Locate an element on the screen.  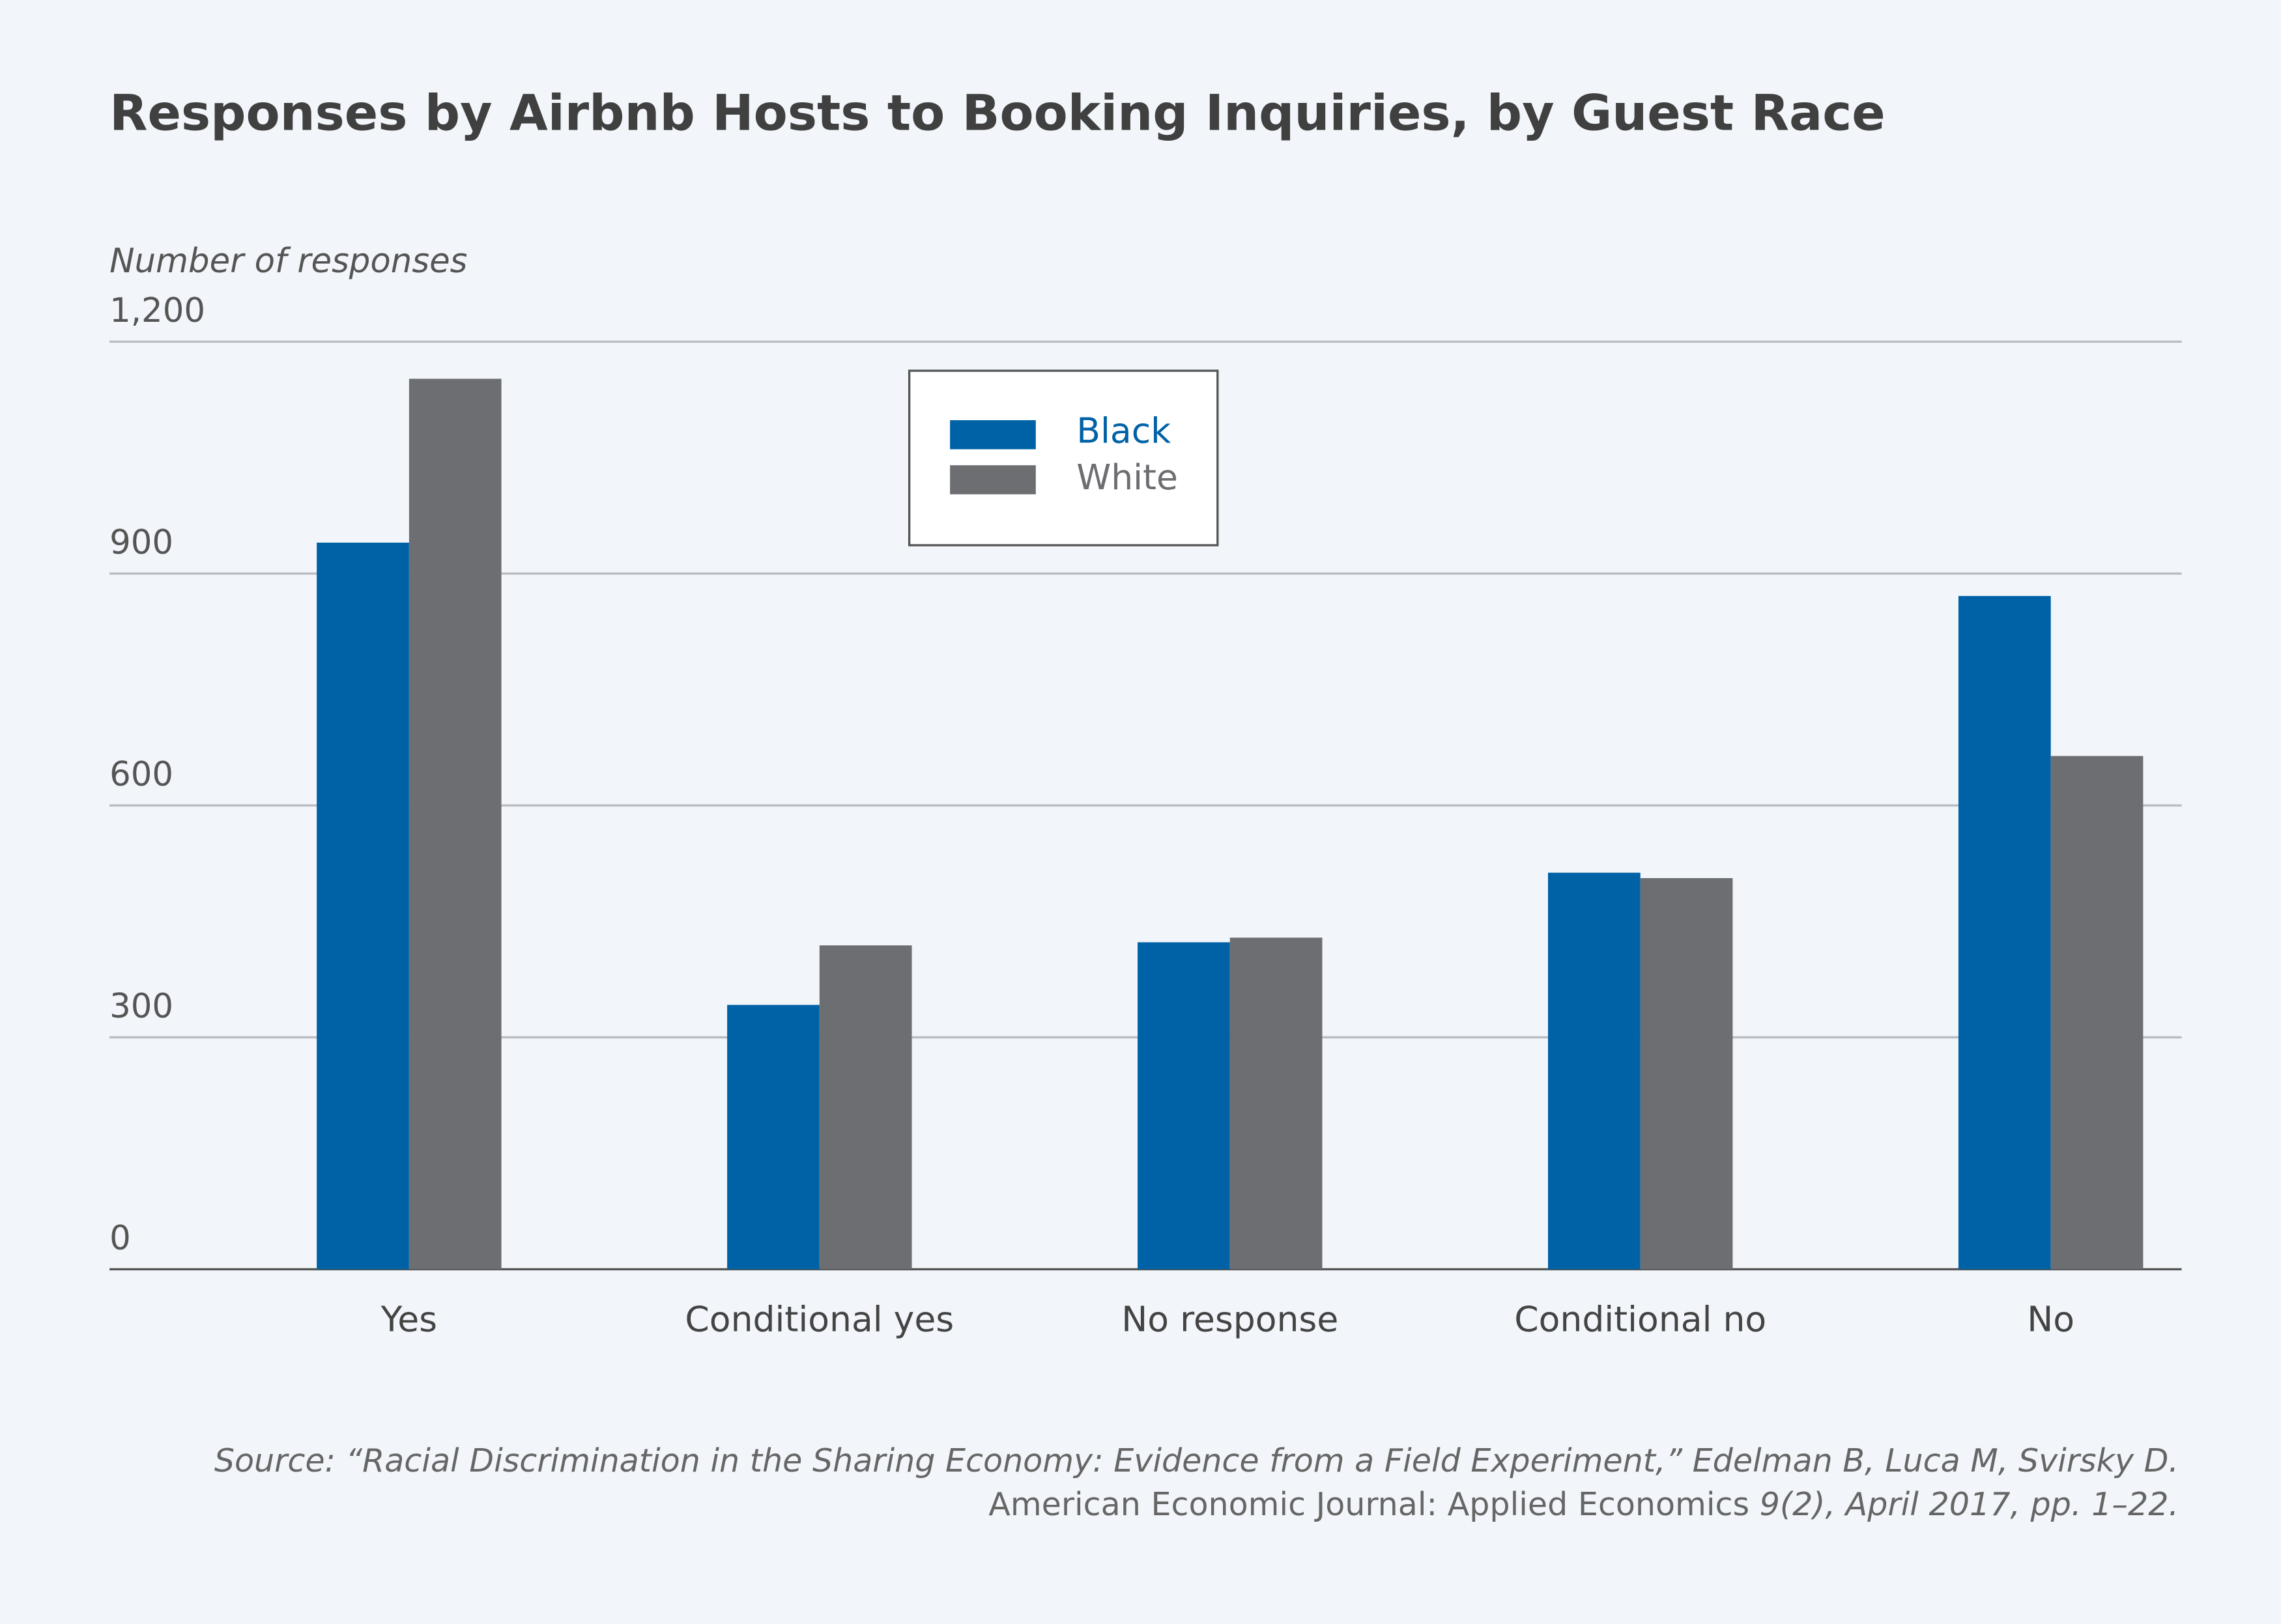
legend-box is located at coordinates (1063, 458).